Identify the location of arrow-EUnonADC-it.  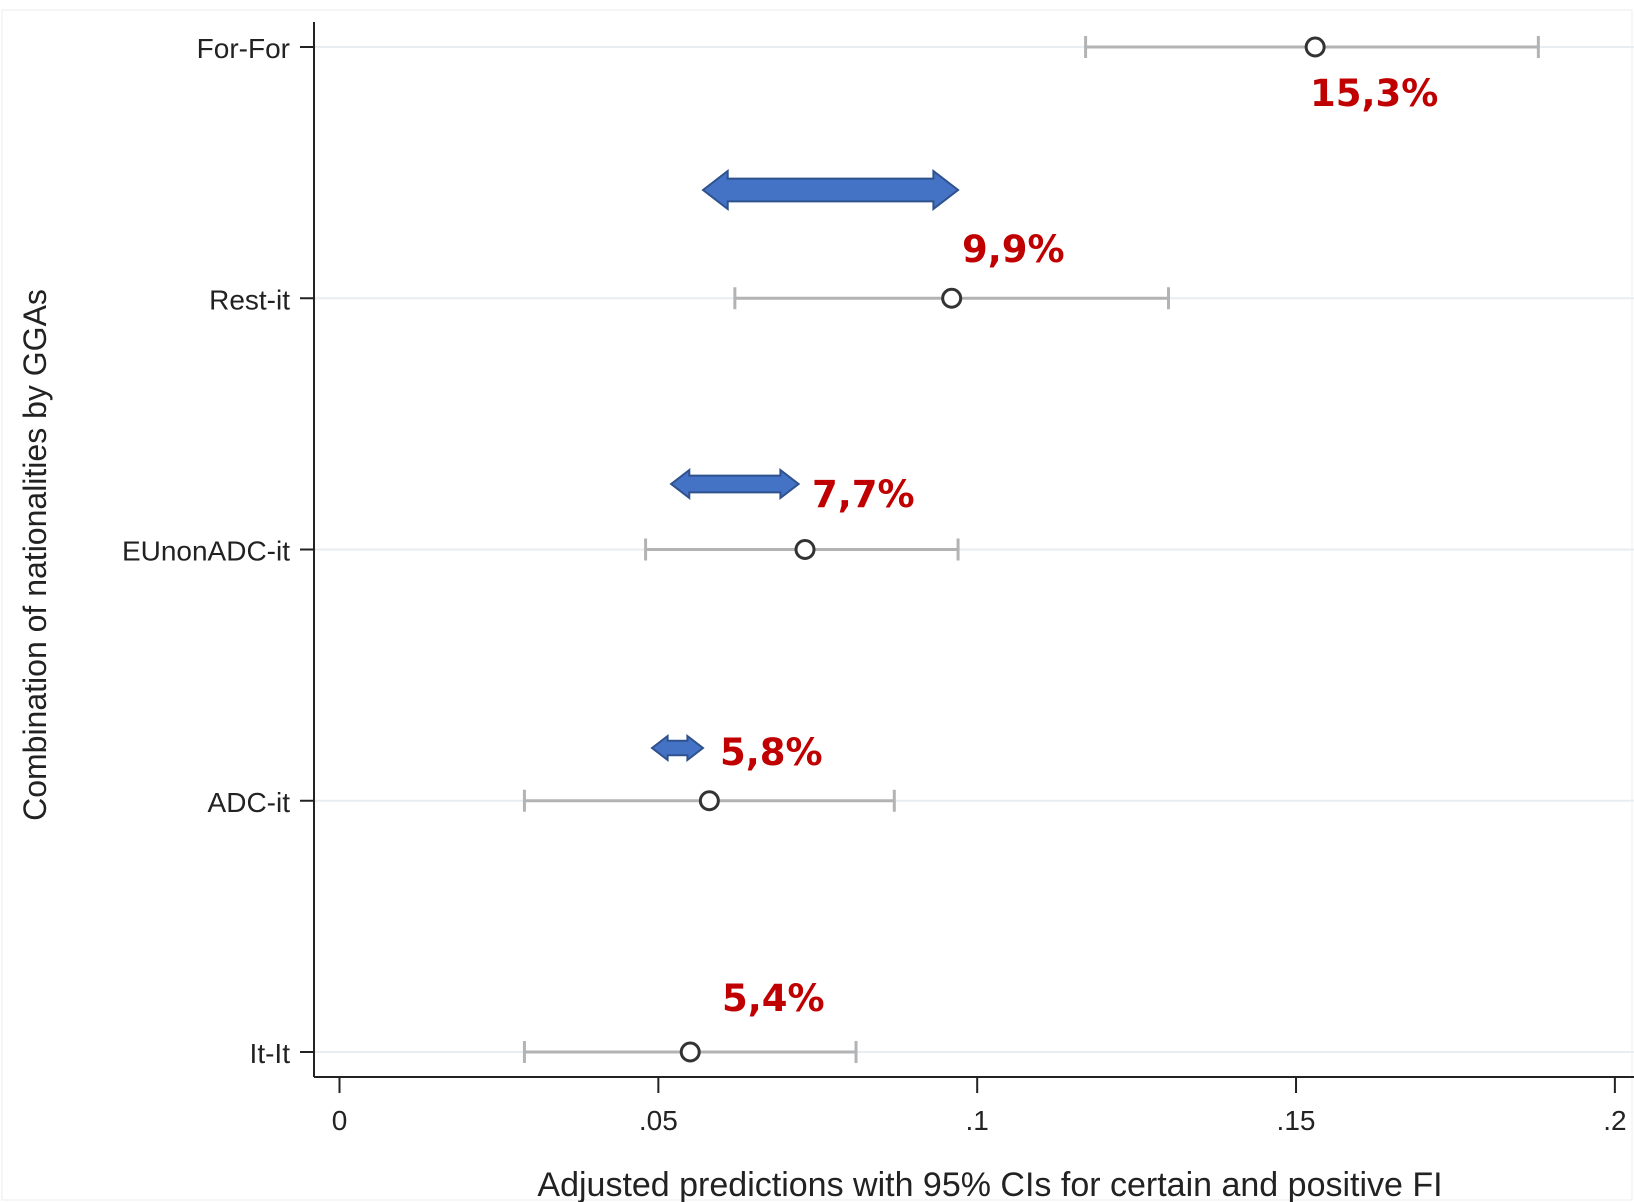
(735, 484).